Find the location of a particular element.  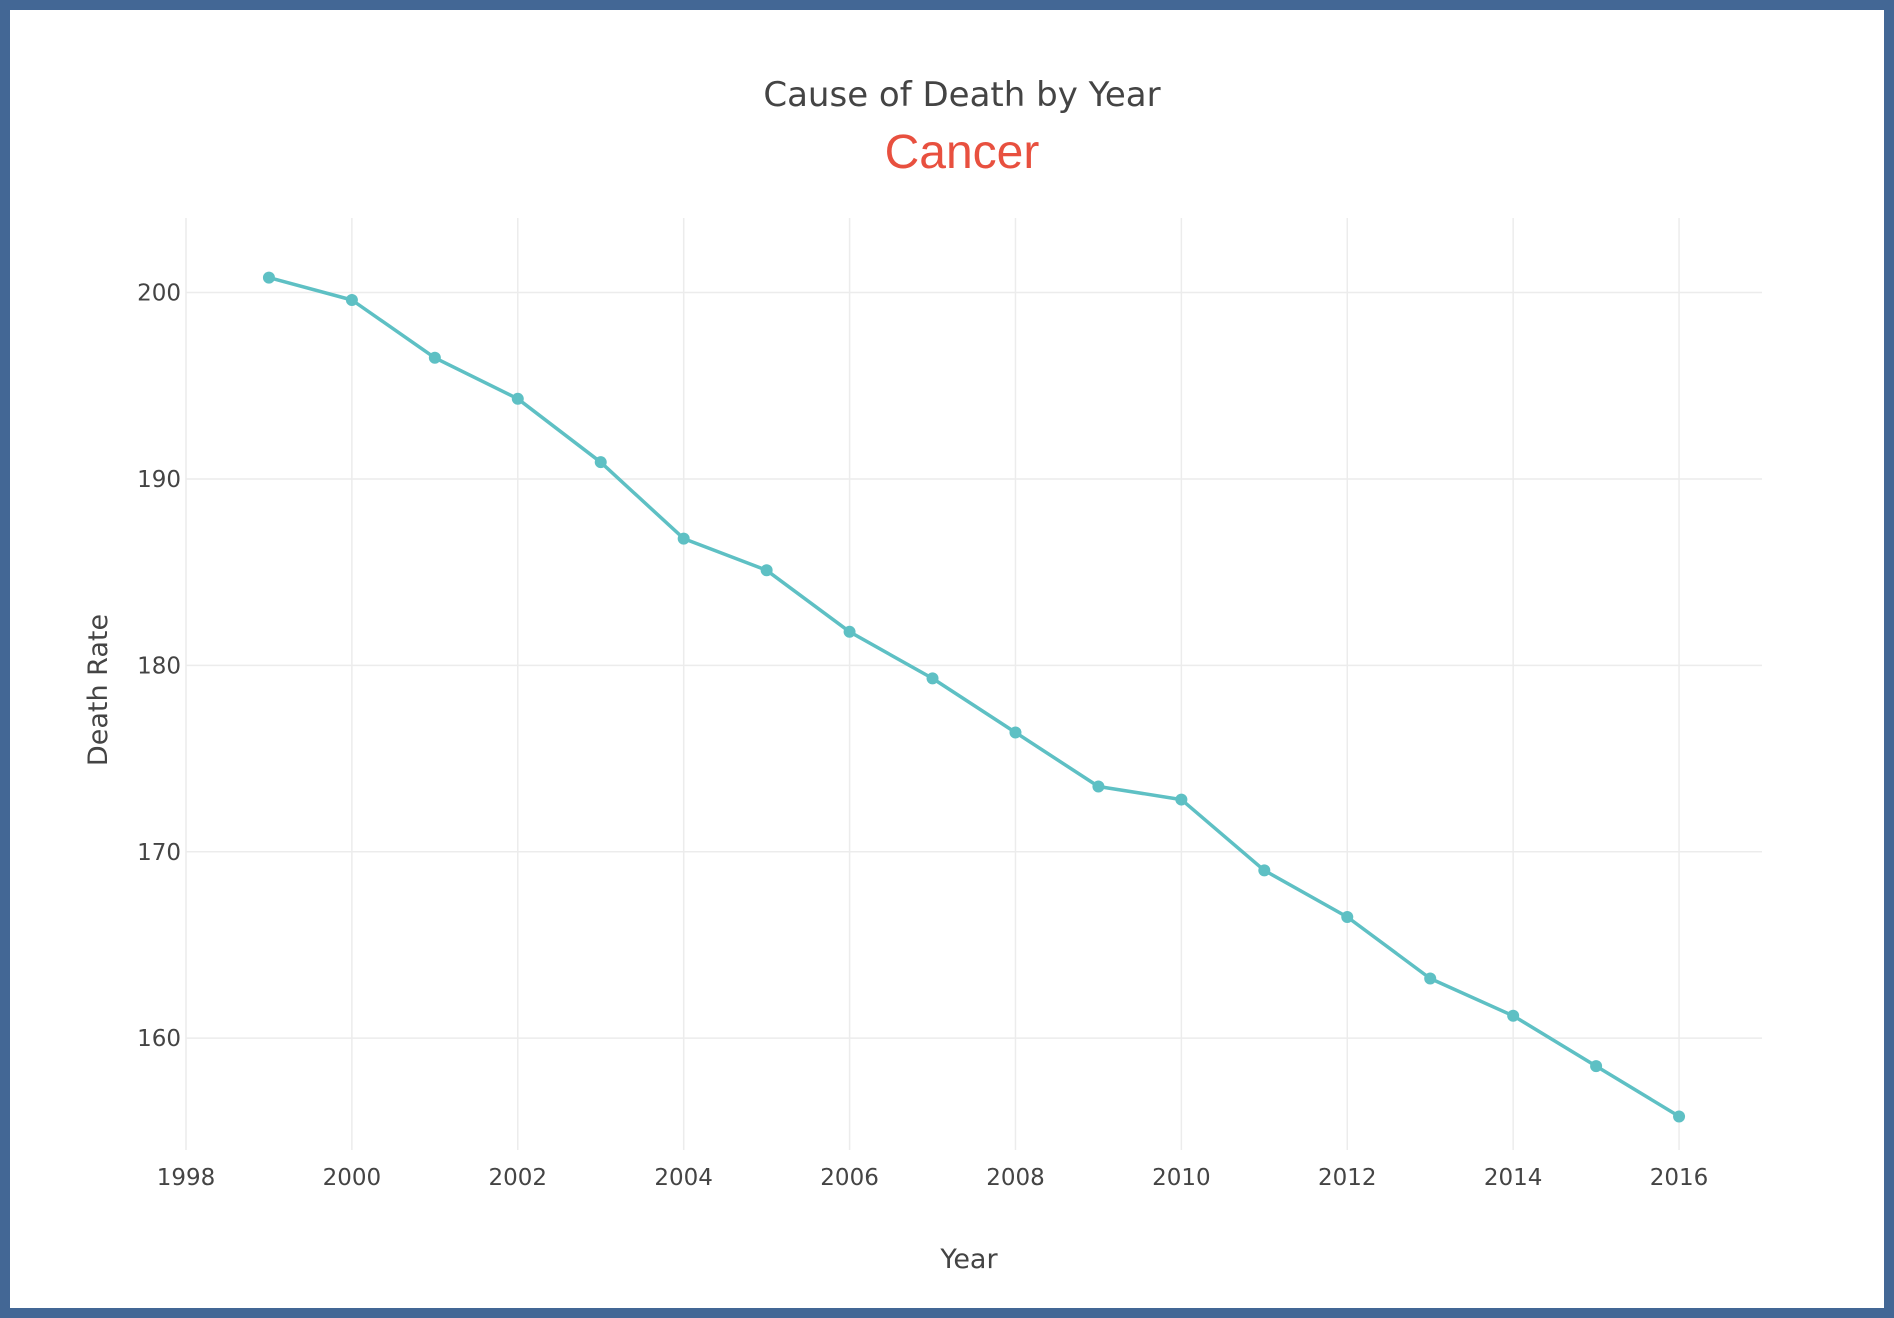

x-tick-label: 2014 is located at coordinates (1513, 1178).